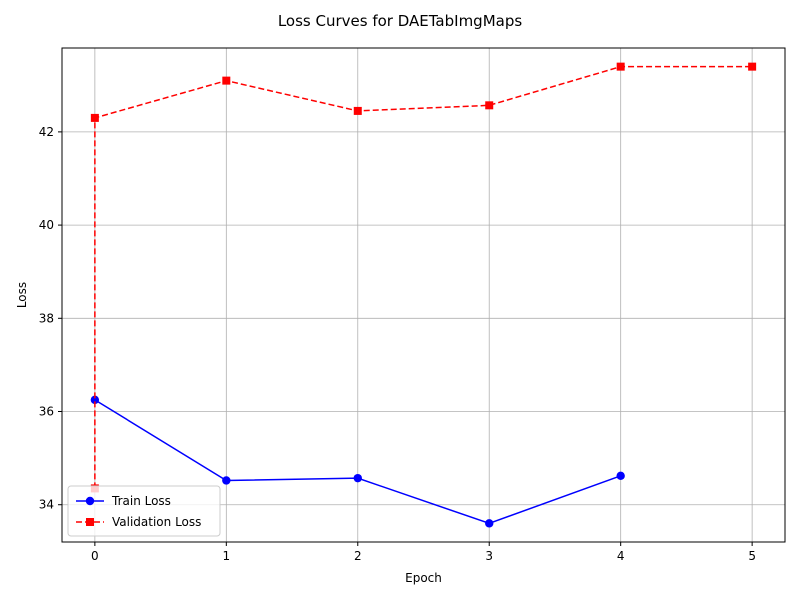 The height and width of the screenshot is (600, 800). I want to click on x-tick-label: 1, so click(226, 556).